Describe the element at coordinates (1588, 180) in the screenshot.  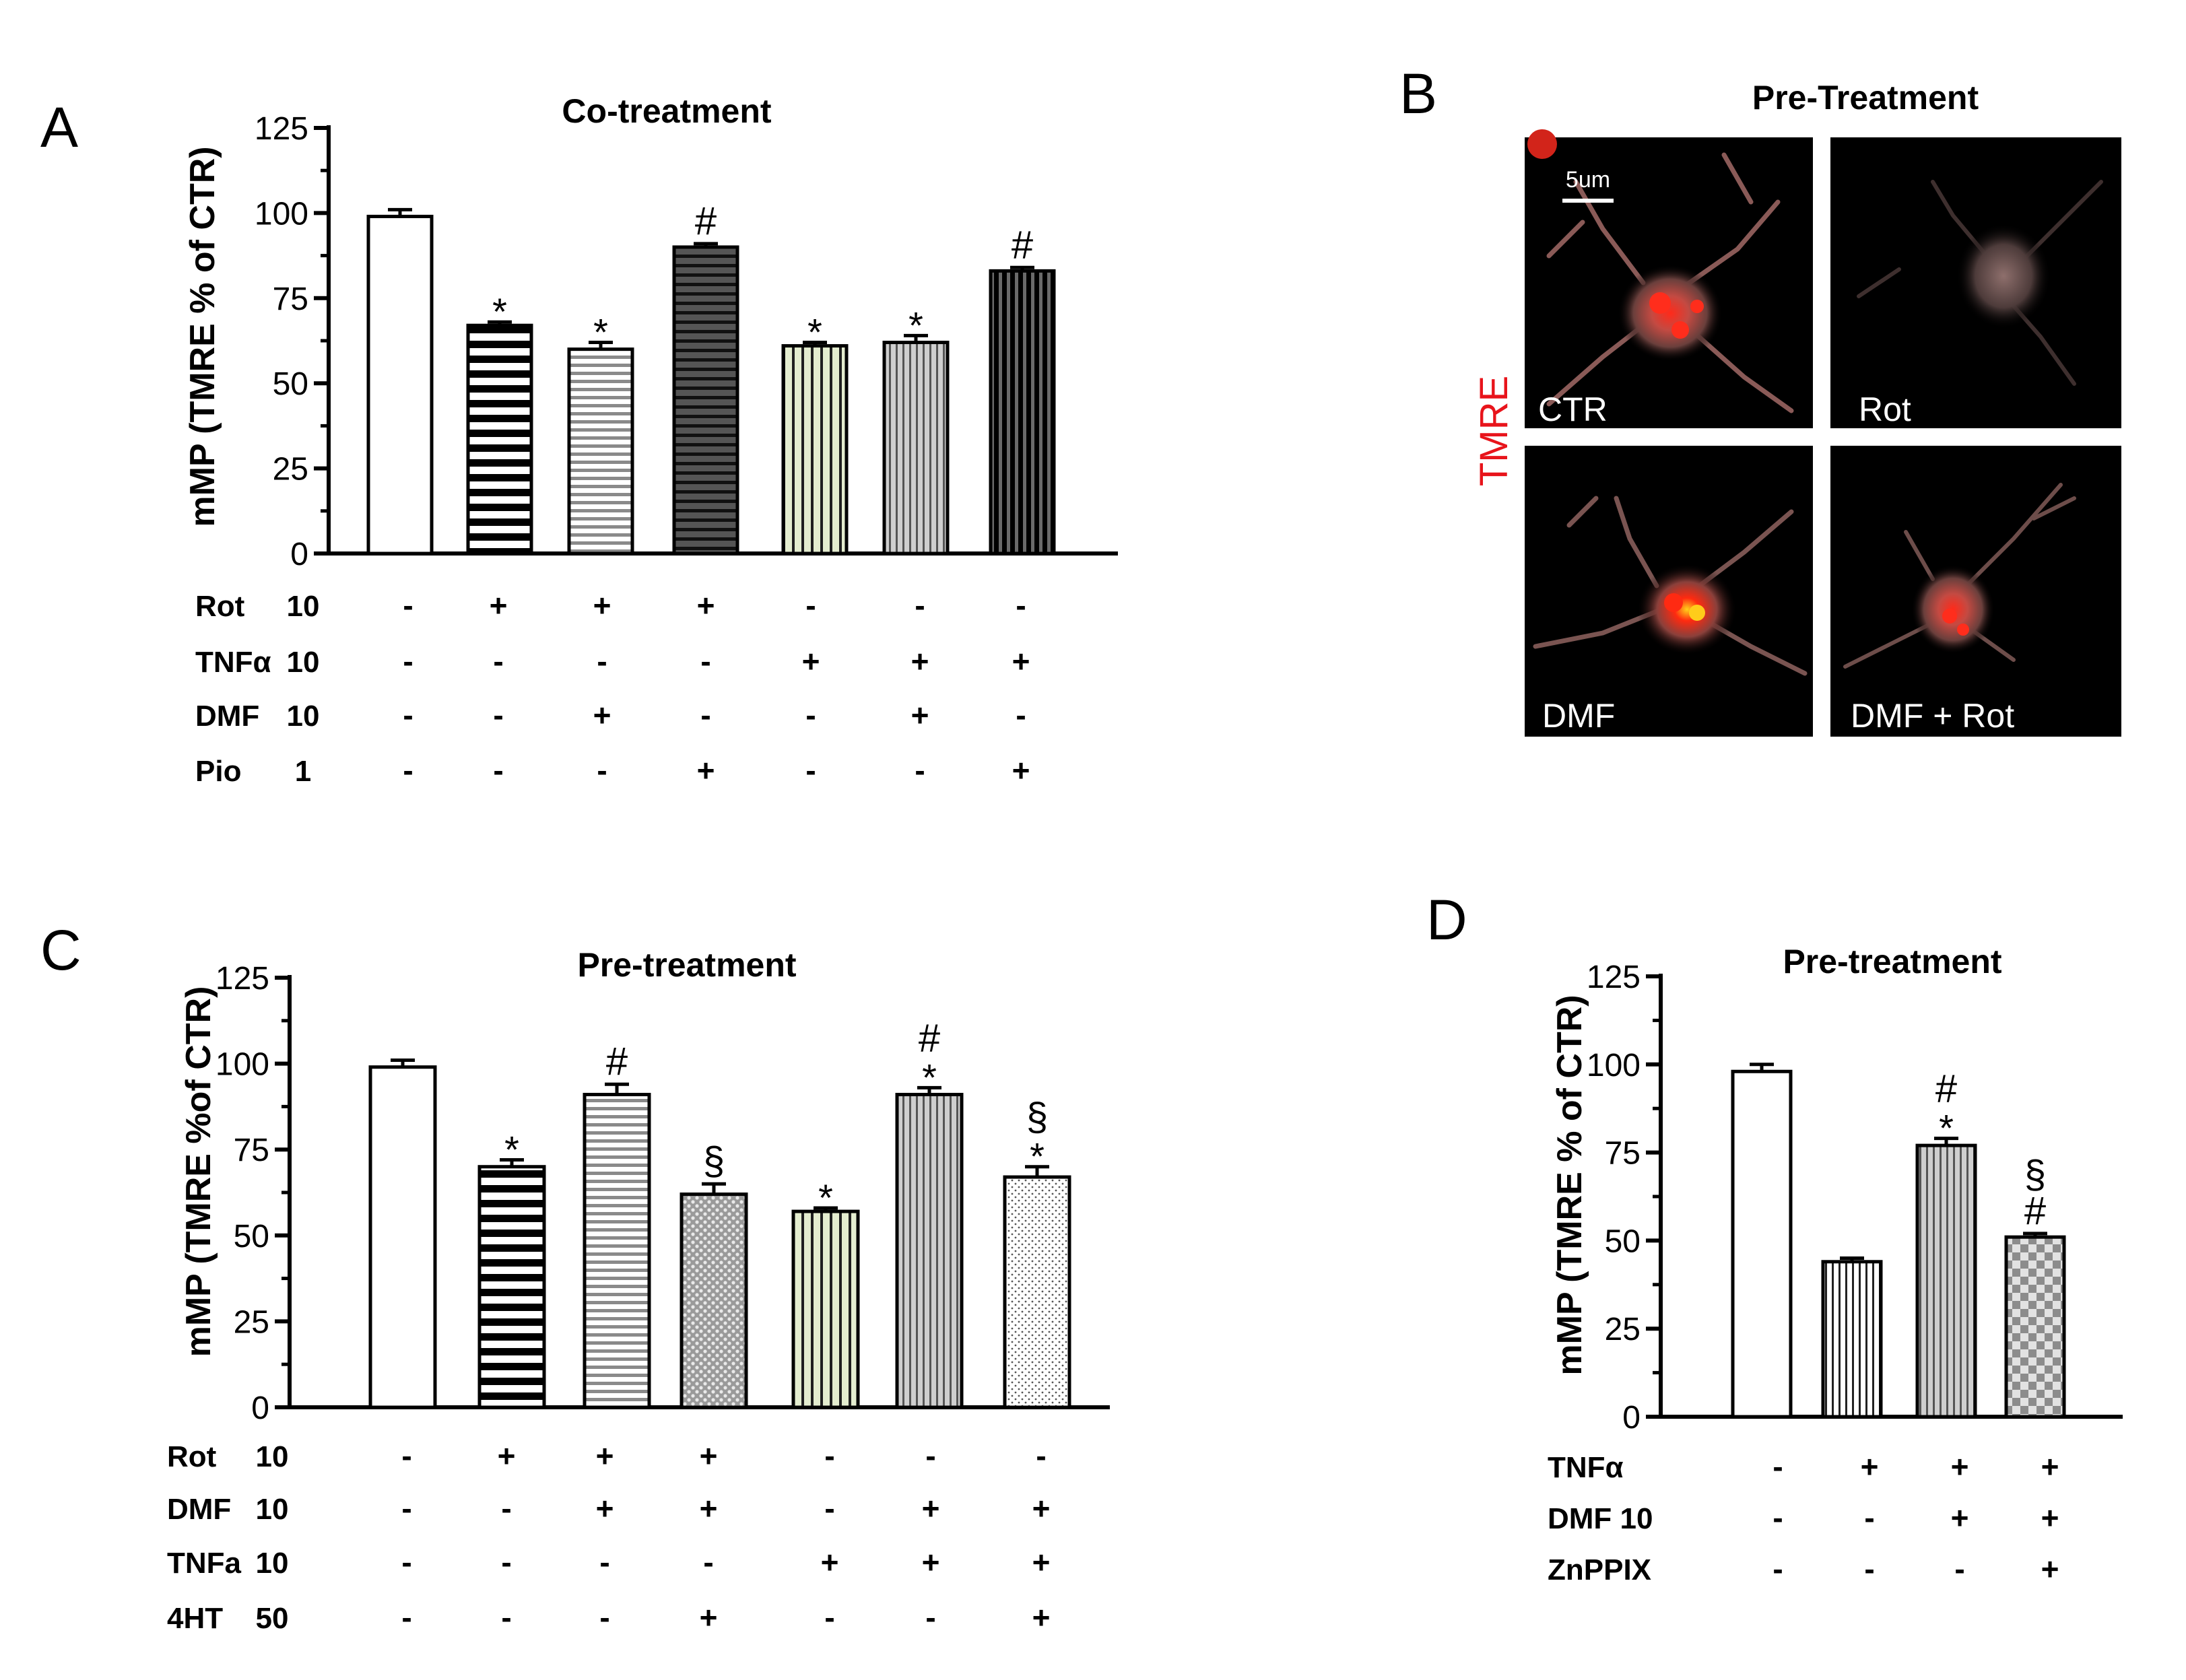
I see `scale-bar-label: 5um` at that location.